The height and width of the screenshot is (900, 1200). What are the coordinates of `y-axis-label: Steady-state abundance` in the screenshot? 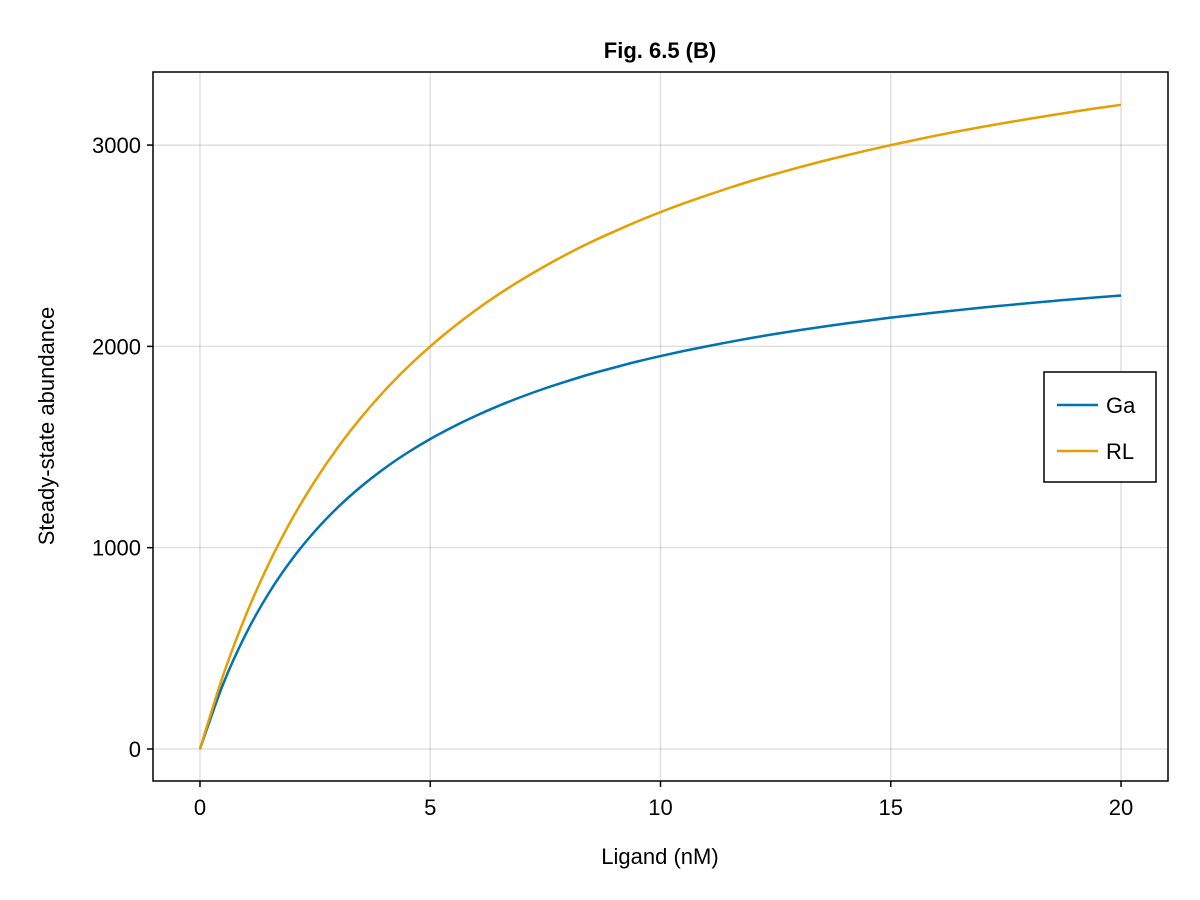 It's located at (46, 426).